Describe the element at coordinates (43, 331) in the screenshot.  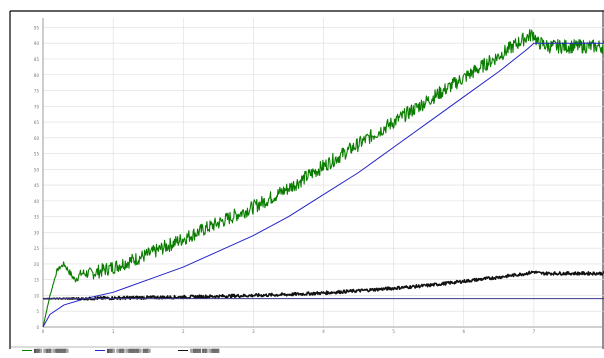
I see `x-tick-label: 0` at that location.